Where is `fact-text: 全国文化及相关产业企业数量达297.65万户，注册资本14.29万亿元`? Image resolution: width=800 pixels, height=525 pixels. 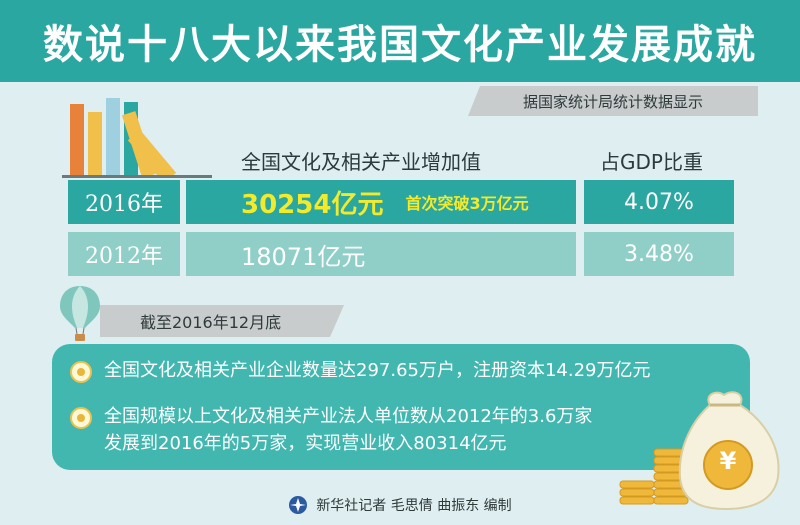
fact-text: 全国文化及相关产业企业数量达297.65万户，注册资本14.29万亿元 is located at coordinates (377, 370).